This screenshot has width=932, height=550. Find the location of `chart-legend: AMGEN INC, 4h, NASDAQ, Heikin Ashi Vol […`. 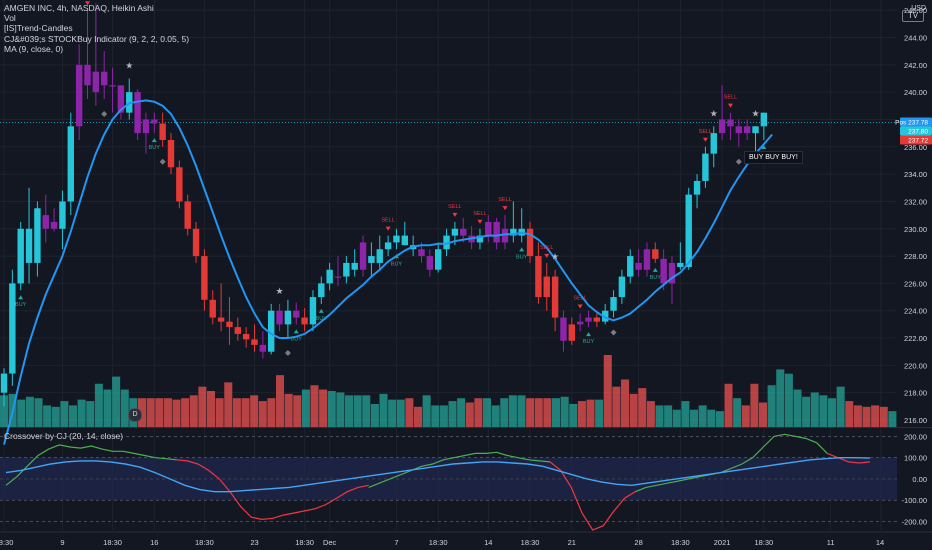

chart-legend: AMGEN INC, 4h, NASDAQ, Heikin Ashi Vol [… is located at coordinates (96, 28).